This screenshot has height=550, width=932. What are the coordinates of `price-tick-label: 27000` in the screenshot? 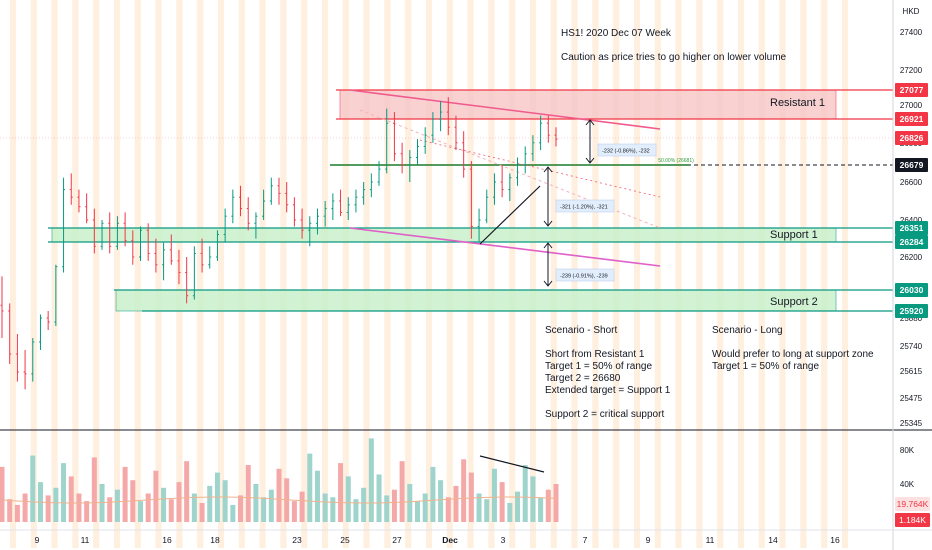 It's located at (911, 105).